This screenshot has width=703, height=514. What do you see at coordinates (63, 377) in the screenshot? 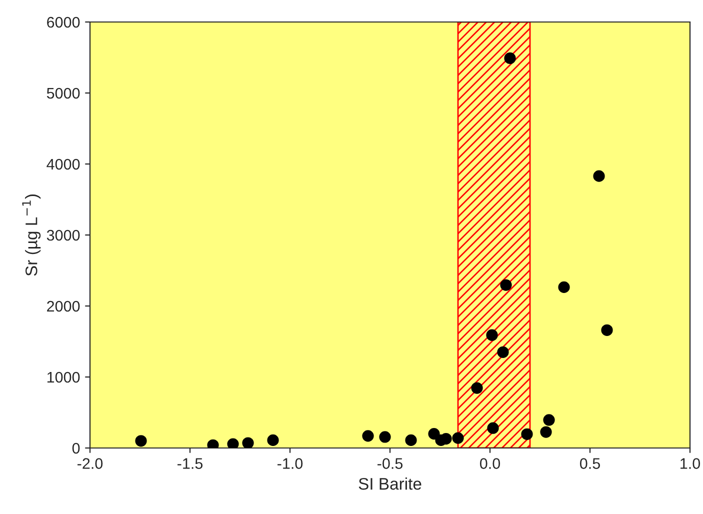
I see `y-tick-label: 1000` at bounding box center [63, 377].